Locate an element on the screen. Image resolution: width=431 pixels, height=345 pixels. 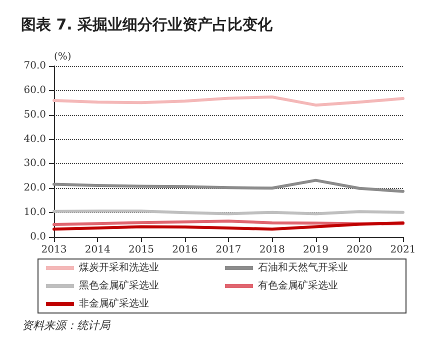
y-tick-label: 60.0 is located at coordinates (35, 90).